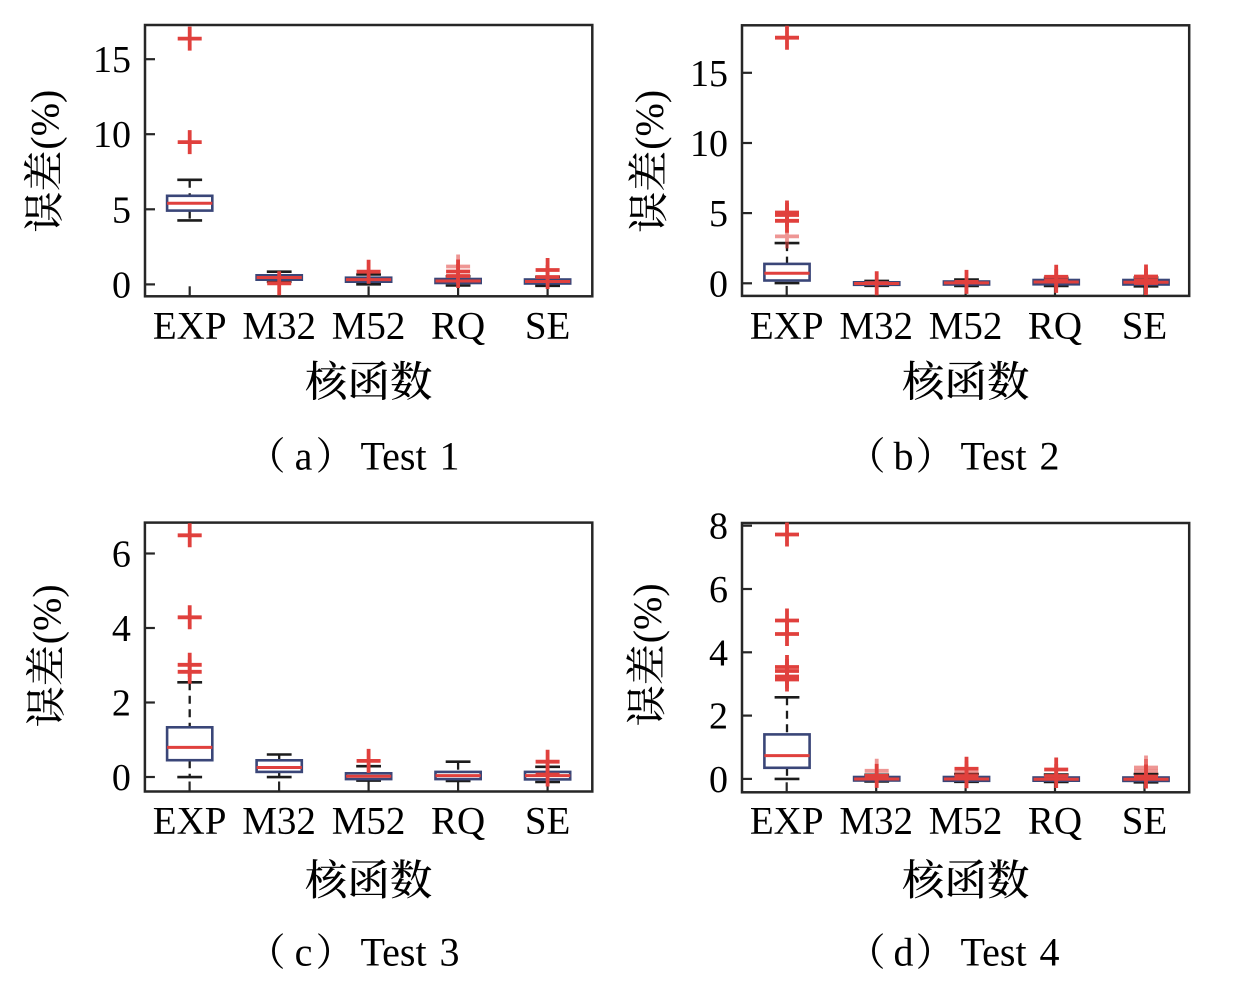  Describe the element at coordinates (904, 952) in the screenshot. I see `svg-text: d` at that location.